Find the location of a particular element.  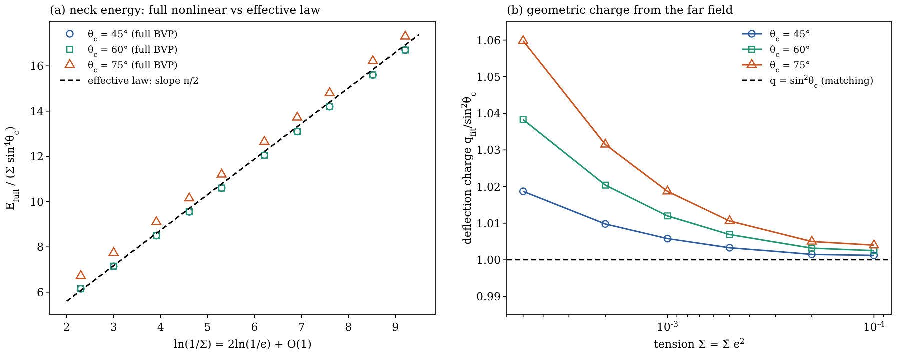

legend-label: θ$_{c}$ = 45° (full BVP) is located at coordinates (133, 37).